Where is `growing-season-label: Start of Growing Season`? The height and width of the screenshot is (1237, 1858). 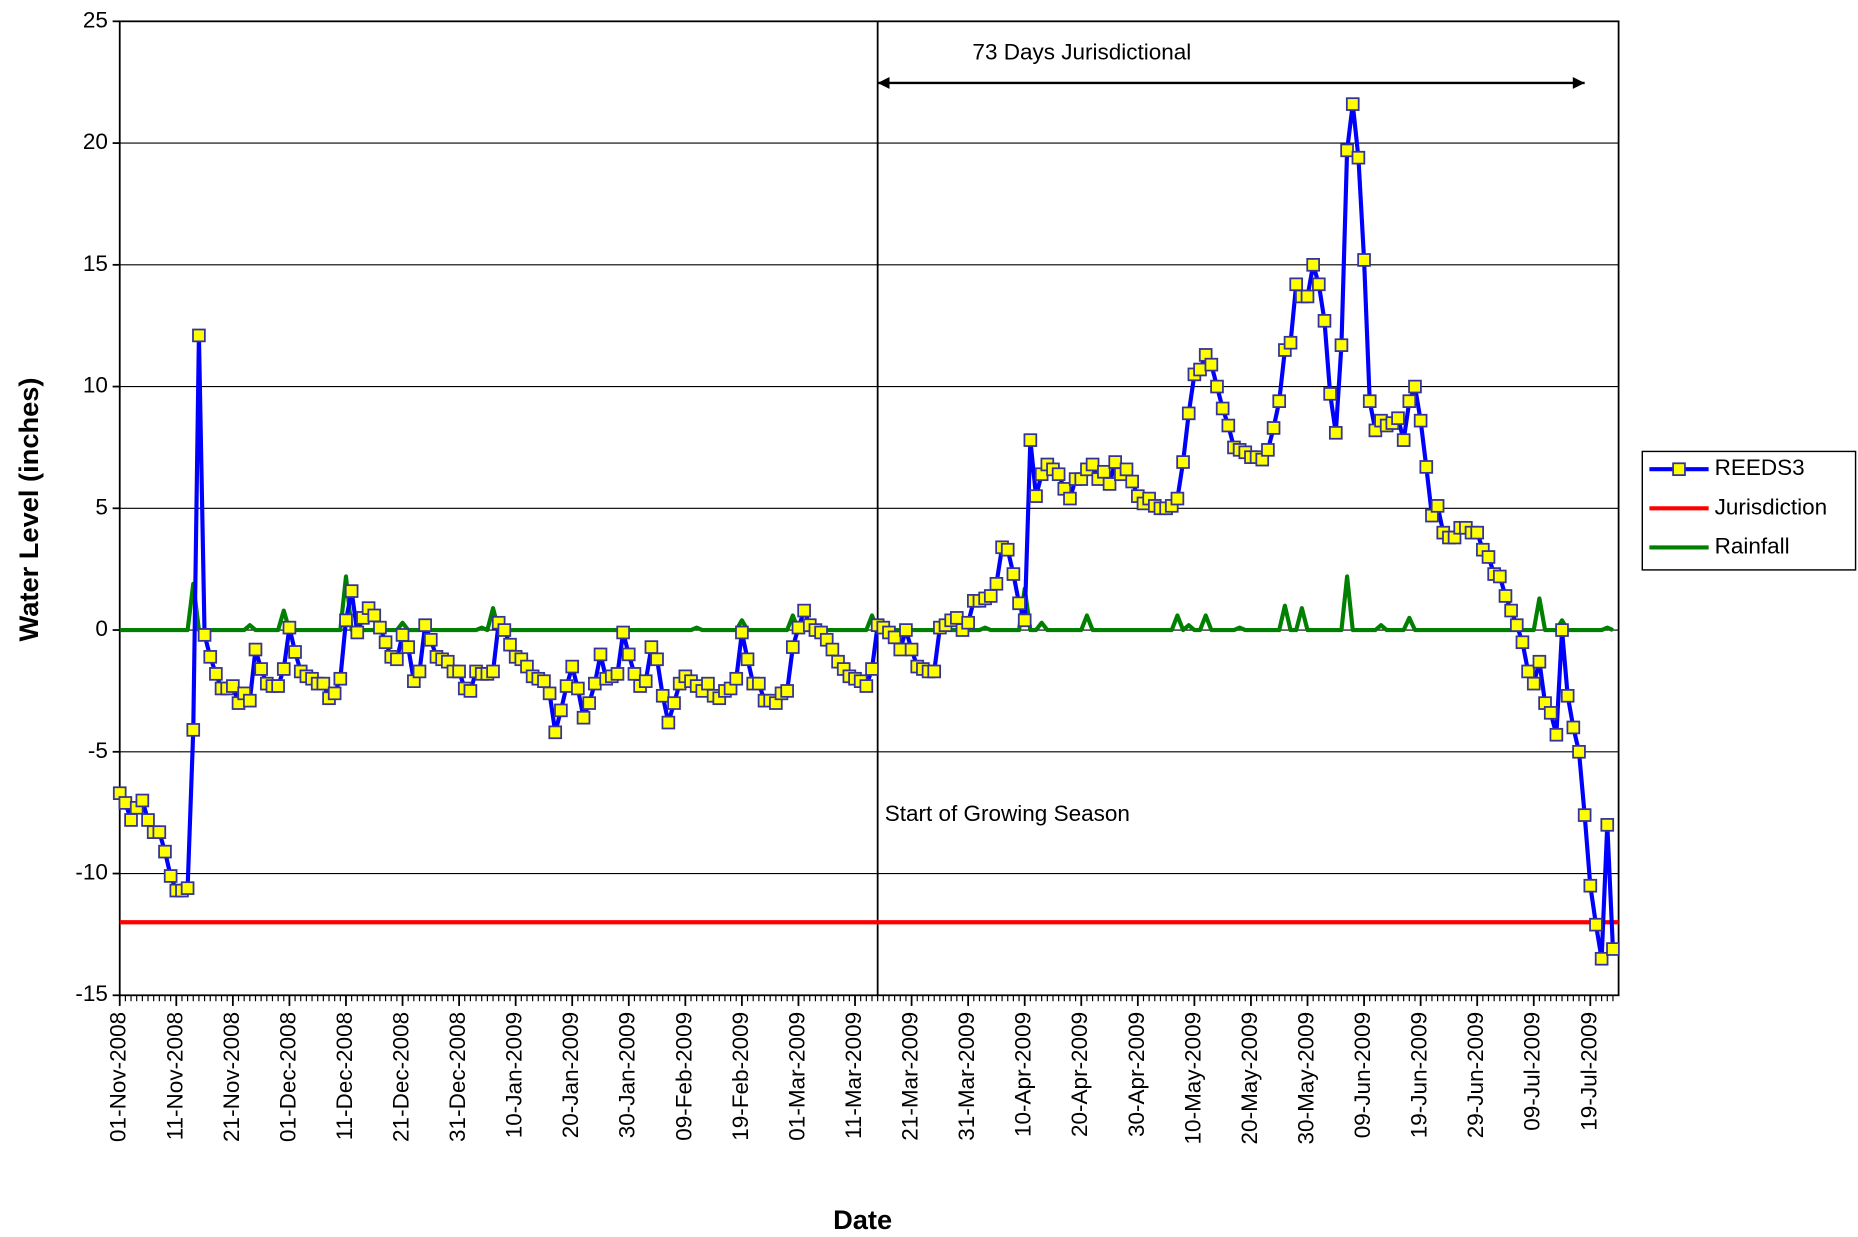 growing-season-label: Start of Growing Season is located at coordinates (1007, 813).